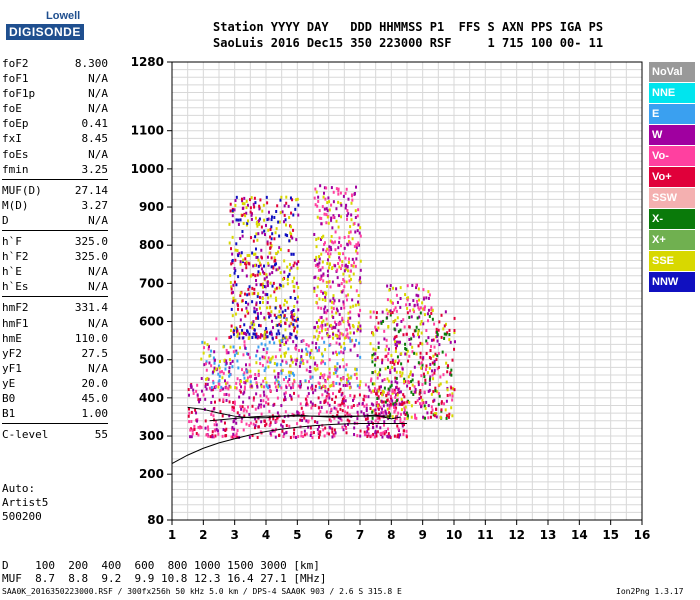 The image size is (700, 600). Describe the element at coordinates (454, 535) in the screenshot. I see `x-tick-label: 10` at that location.